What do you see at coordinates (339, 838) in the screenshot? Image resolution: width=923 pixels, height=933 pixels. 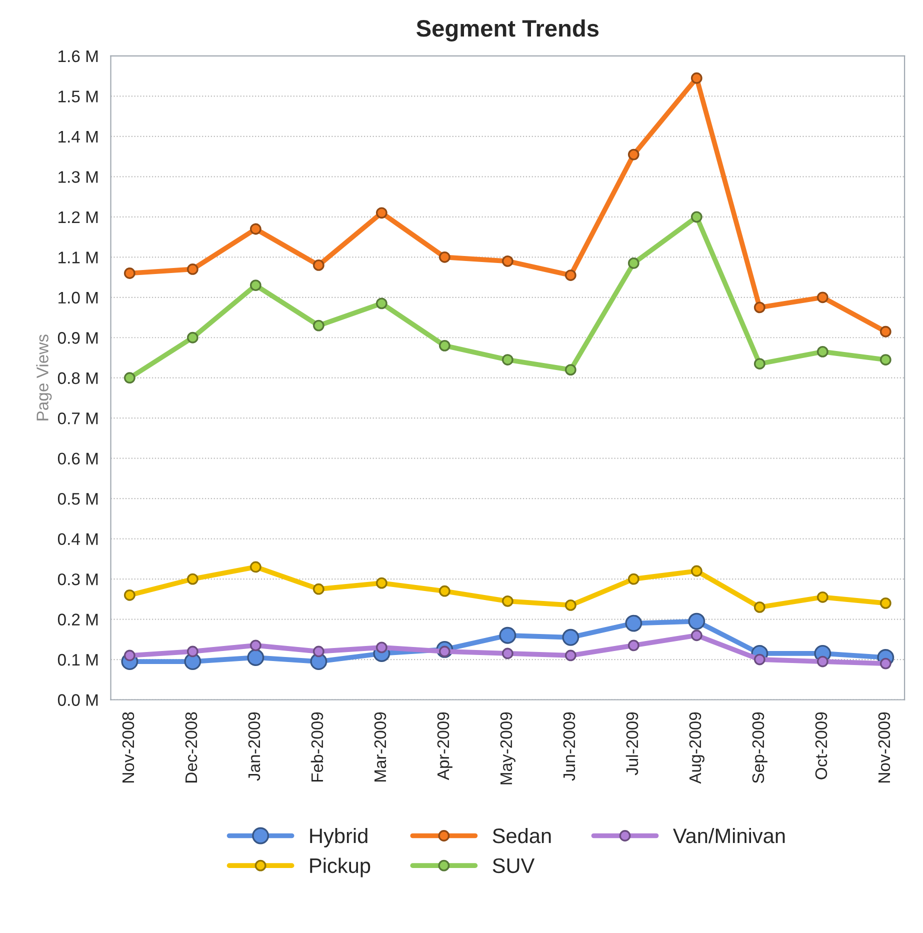 I see `legend-label: Hybrid` at bounding box center [339, 838].